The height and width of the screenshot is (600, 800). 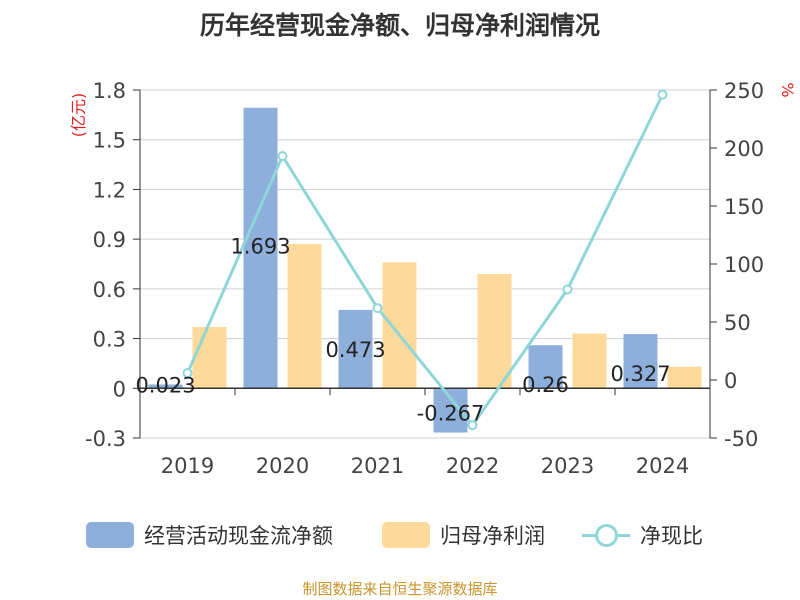 What do you see at coordinates (109, 141) in the screenshot?
I see `left-tick-label: 1.5` at bounding box center [109, 141].